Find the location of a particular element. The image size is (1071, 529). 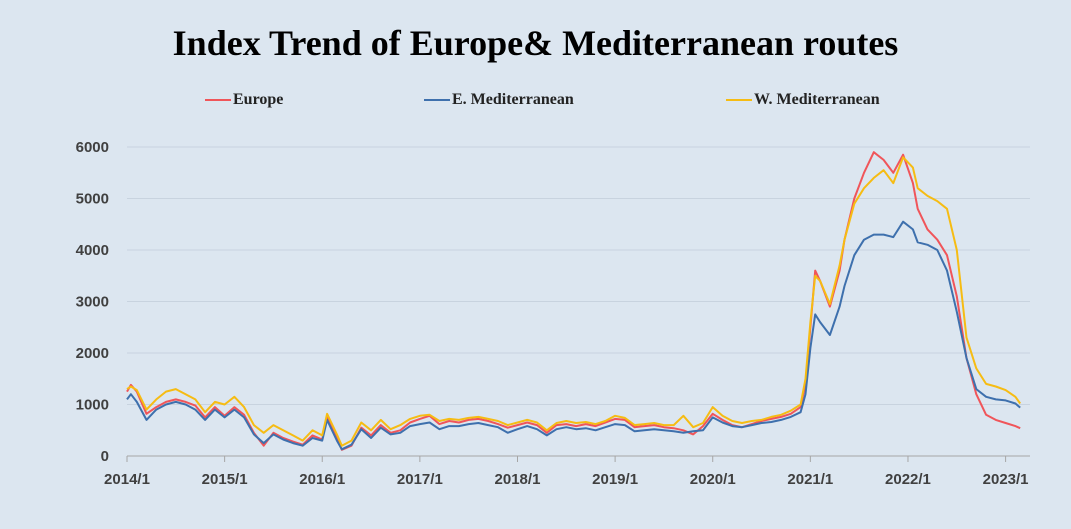

legend-swatch-w-mediterranean is located at coordinates (739, 100).